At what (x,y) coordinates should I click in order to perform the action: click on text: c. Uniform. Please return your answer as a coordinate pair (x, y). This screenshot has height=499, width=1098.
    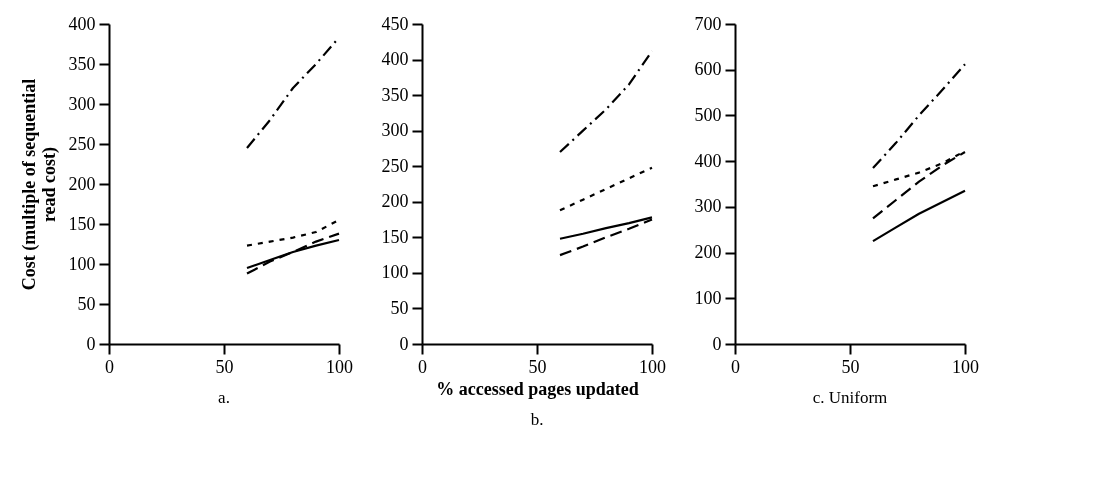
    Looking at the image, I should click on (850, 397).